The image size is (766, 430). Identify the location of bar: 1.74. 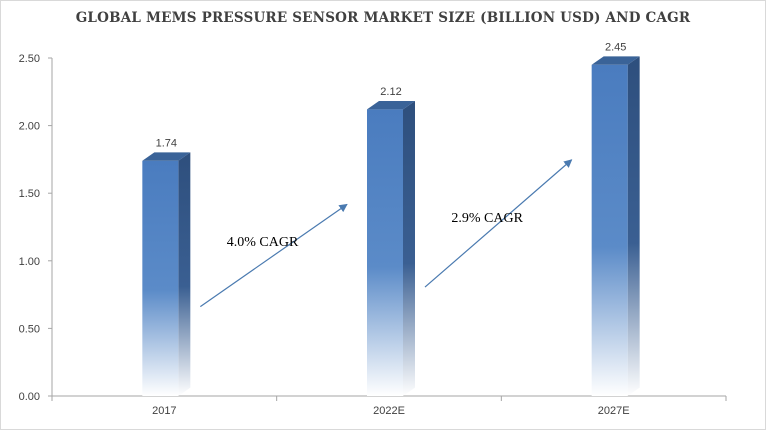
(166, 266).